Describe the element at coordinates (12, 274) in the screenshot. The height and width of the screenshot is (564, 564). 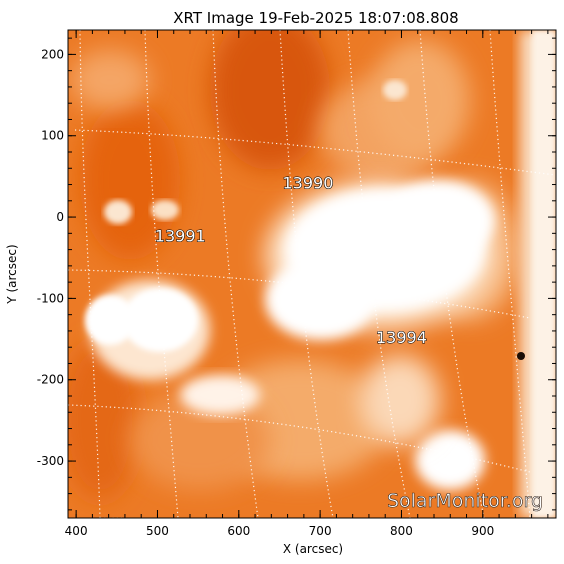
I see `y-axis-label: Y (arcsec)` at that location.